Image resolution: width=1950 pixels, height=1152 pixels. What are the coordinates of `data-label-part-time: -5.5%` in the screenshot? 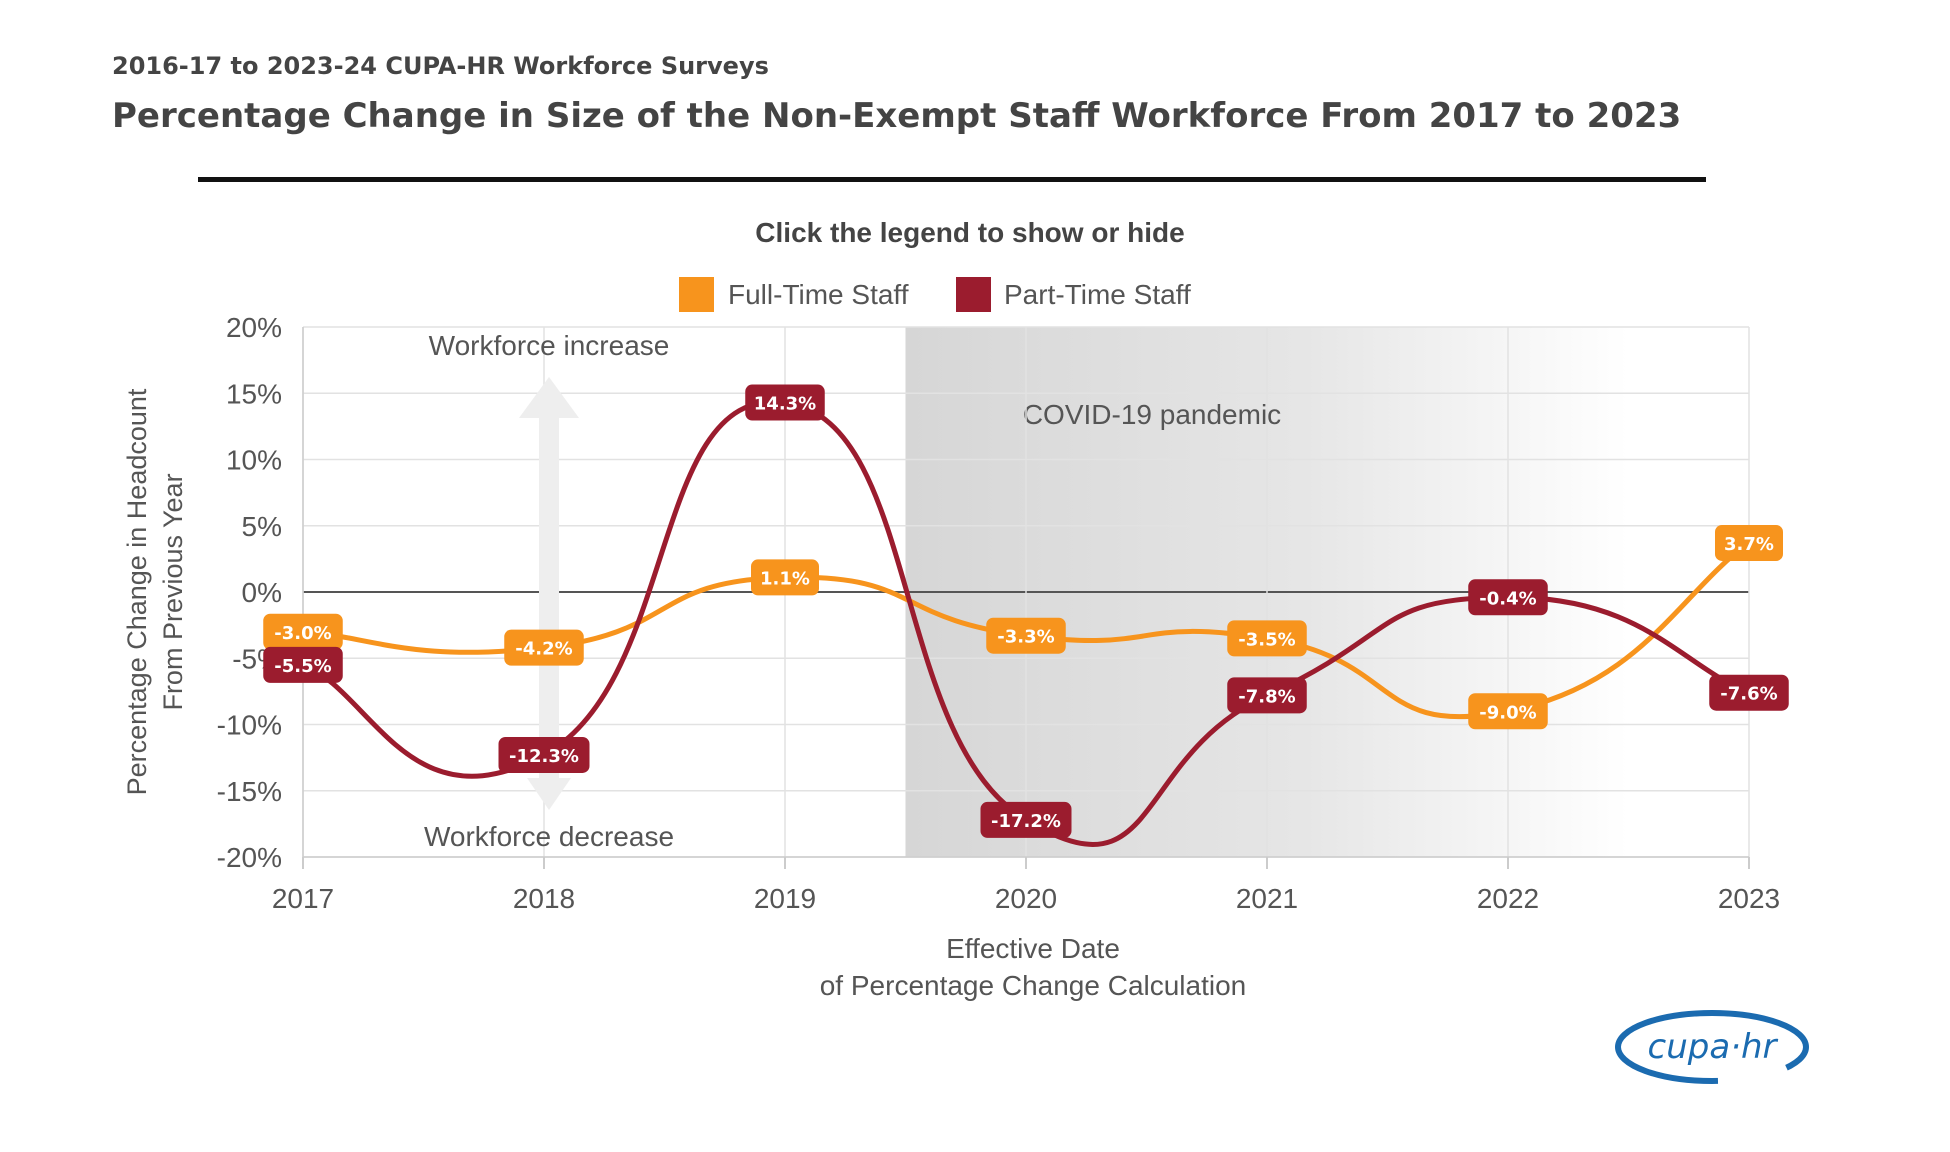 It's located at (303, 664).